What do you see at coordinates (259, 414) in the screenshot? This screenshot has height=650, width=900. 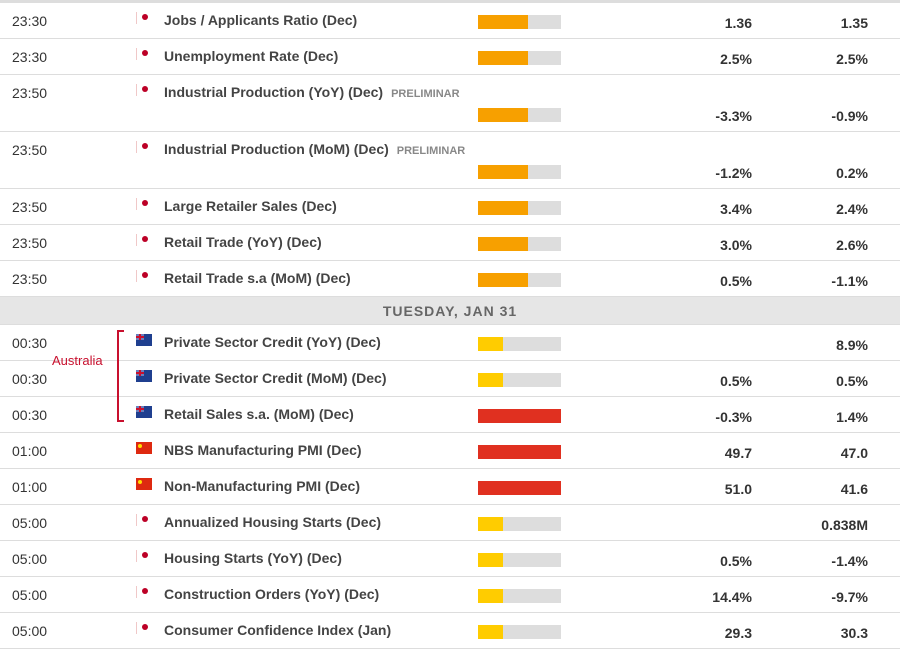 I see `event-name: Retail Sales s.a. (MoM) (Dec)` at bounding box center [259, 414].